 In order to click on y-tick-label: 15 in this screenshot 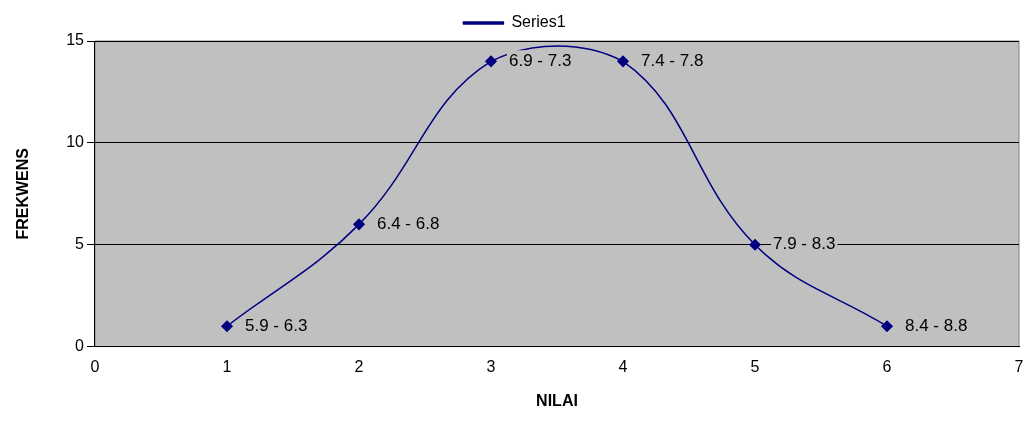, I will do `click(75, 40)`.